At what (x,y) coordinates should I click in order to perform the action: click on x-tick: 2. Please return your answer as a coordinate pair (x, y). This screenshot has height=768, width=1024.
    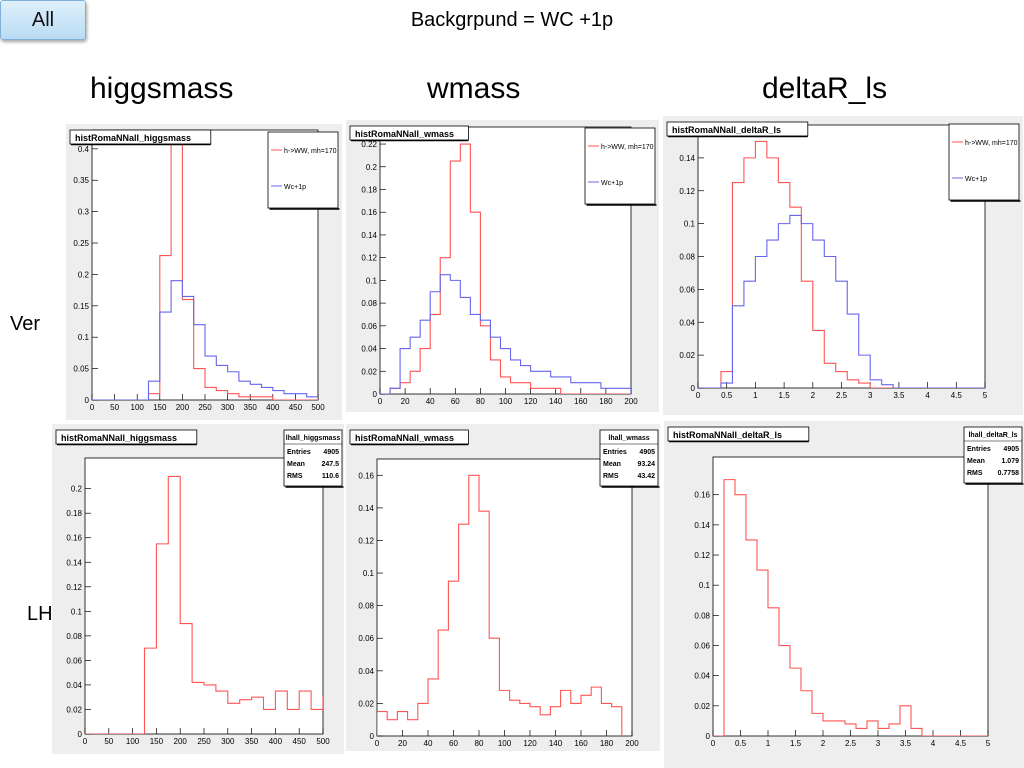
    Looking at the image, I should click on (823, 739).